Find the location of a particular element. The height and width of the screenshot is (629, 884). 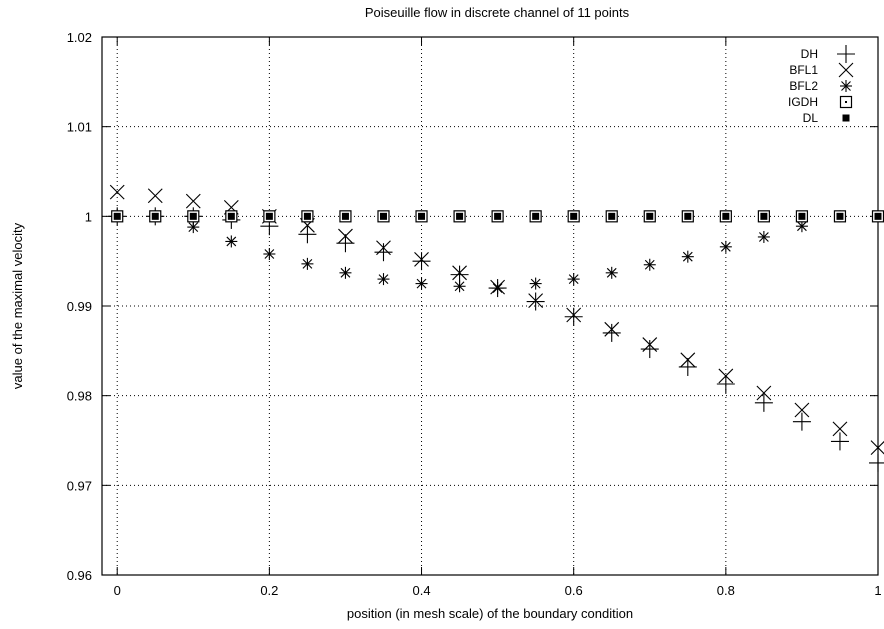

legend-label: BFL2 is located at coordinates (803, 86).